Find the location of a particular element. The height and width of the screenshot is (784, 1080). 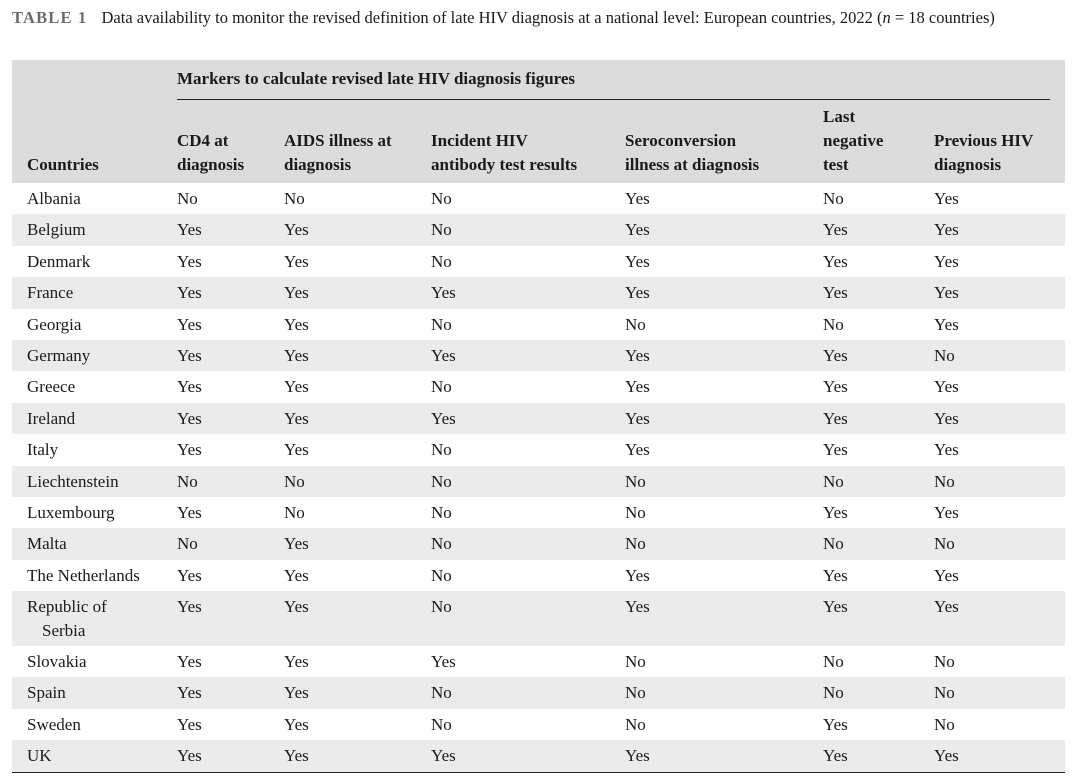

country-cell: Republic of Serbia is located at coordinates (97, 618).